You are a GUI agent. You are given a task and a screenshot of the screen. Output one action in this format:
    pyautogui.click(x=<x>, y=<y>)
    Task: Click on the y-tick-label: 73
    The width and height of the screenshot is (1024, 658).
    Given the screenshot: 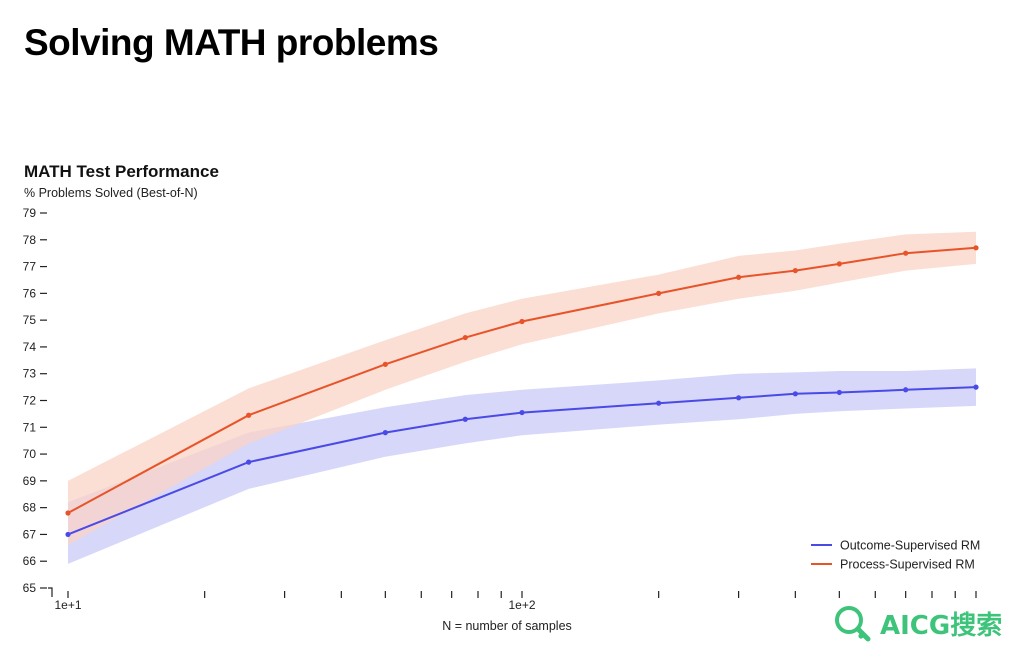 What is the action you would take?
    pyautogui.click(x=30, y=374)
    